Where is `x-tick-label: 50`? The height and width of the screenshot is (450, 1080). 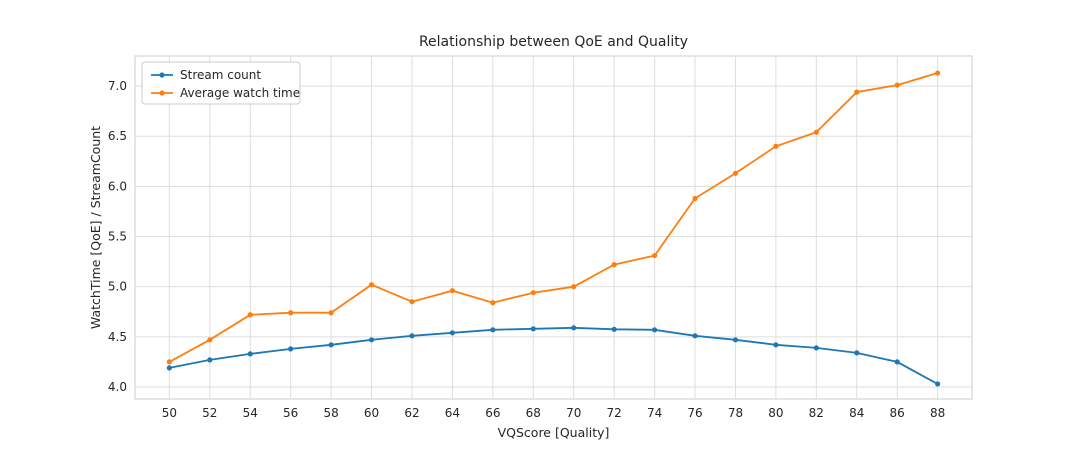
x-tick-label: 50 is located at coordinates (169, 413).